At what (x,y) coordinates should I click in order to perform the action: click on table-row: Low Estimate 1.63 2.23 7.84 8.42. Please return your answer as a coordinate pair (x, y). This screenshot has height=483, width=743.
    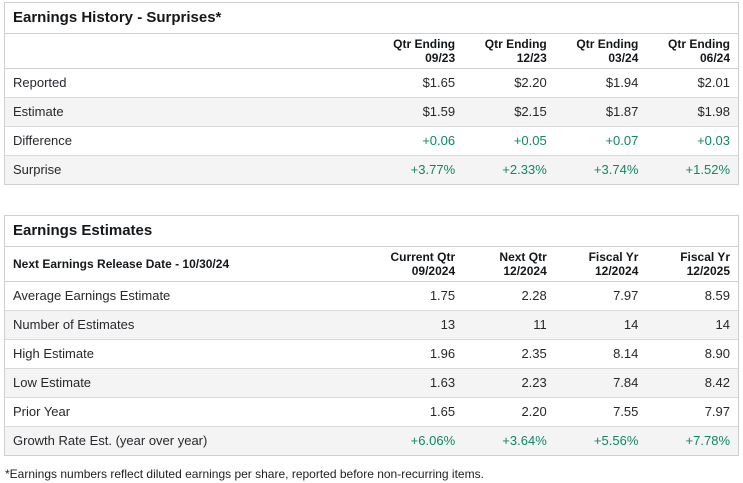
    Looking at the image, I should click on (371, 383).